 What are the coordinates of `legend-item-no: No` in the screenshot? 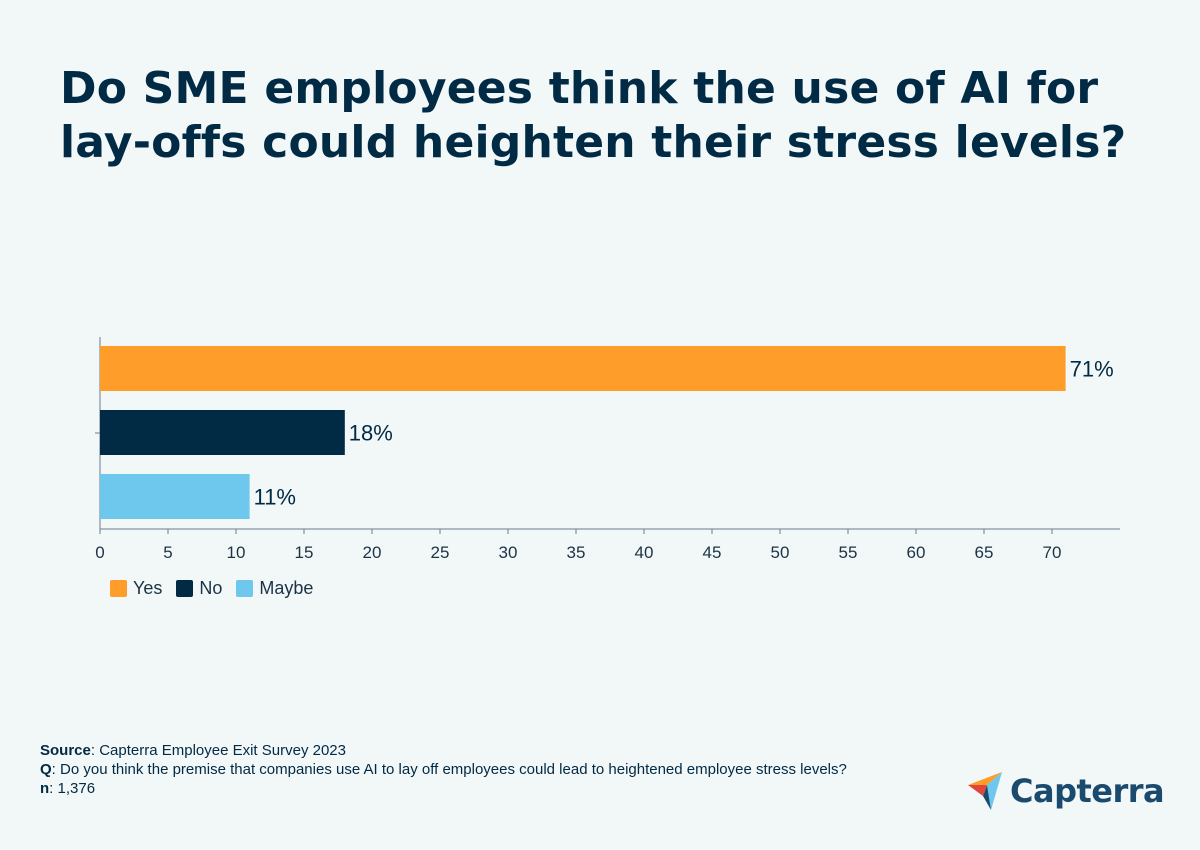 It's located at (199, 588).